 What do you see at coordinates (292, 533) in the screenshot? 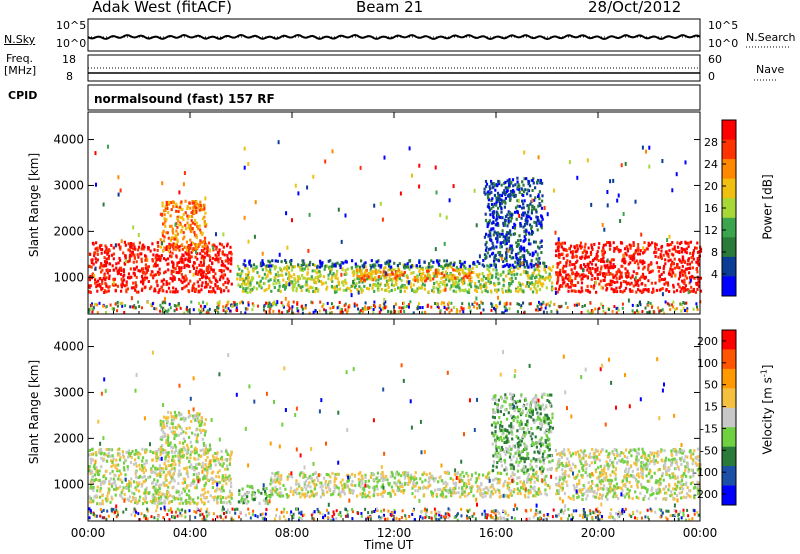
I see `x-tick-label: 08:00` at bounding box center [292, 533].